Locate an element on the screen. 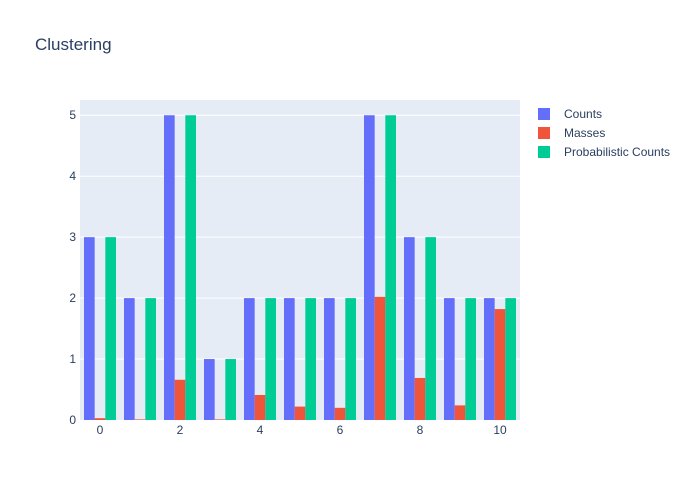 Image resolution: width=700 pixels, height=500 pixels. x-tick-label: 0 is located at coordinates (100, 430).